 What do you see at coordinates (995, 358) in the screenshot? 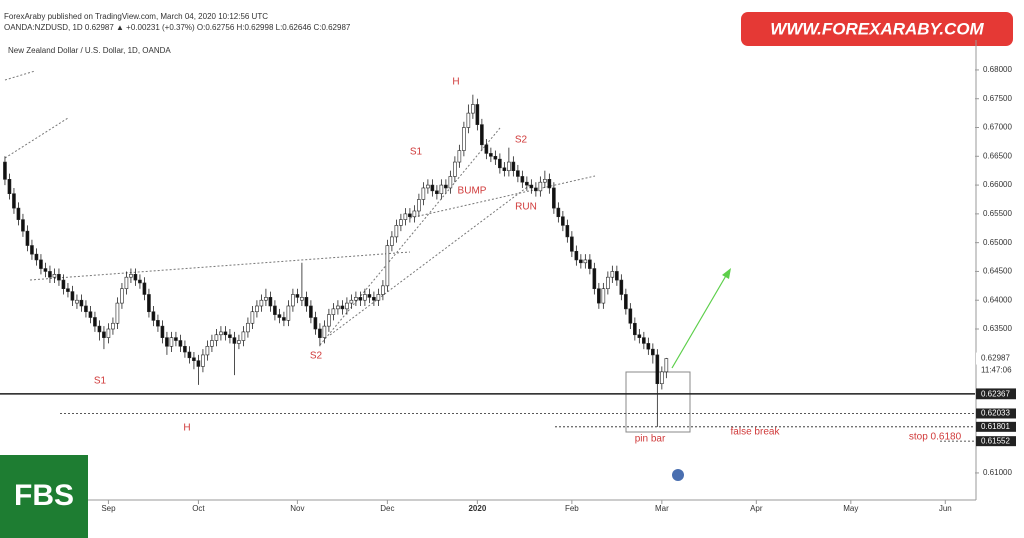
I see `last-price: 0.62987` at bounding box center [995, 358].